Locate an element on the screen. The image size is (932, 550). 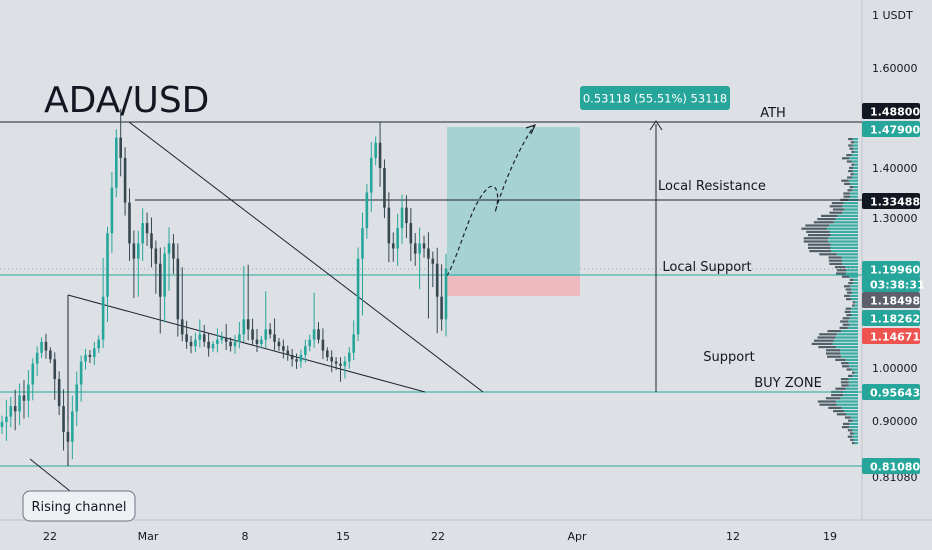
rising-channel-callout is located at coordinates (79, 506).